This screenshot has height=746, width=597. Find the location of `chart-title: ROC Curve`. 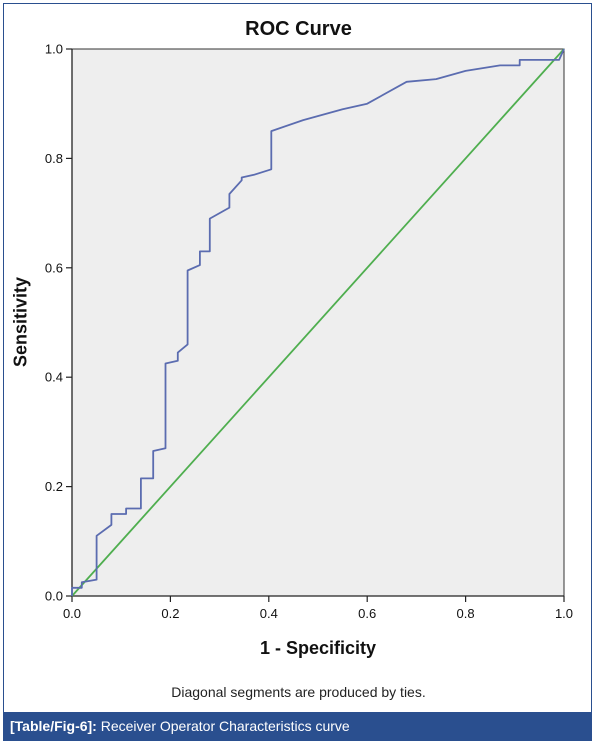

chart-title: ROC Curve is located at coordinates (298, 29).